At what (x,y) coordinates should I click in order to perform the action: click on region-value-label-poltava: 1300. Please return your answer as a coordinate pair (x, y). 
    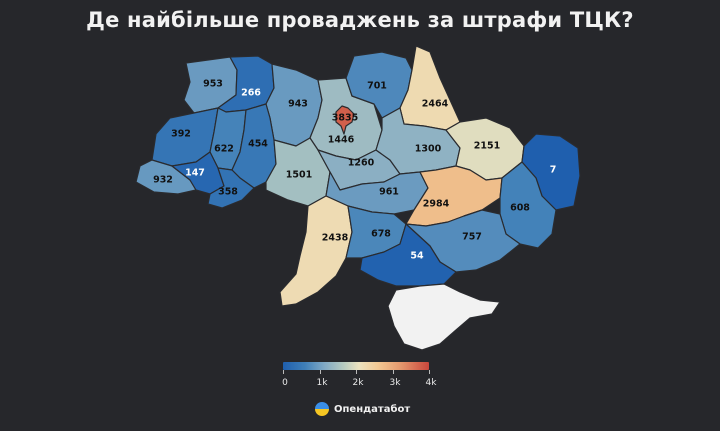
    Looking at the image, I should click on (428, 149).